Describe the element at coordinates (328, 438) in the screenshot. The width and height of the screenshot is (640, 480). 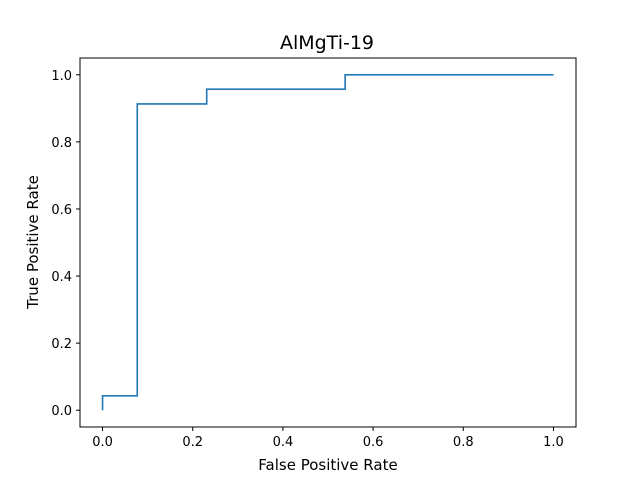
I see `x-axis: 0.0 0.2 0.4 0.6 0.8 1.0` at that location.